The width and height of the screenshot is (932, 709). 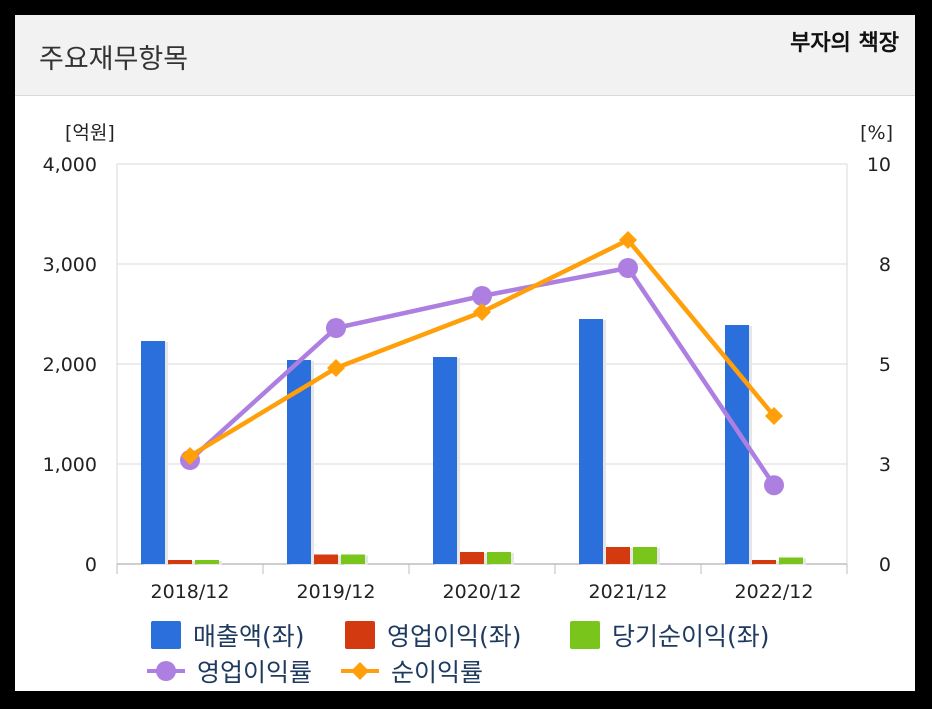 What do you see at coordinates (114, 59) in the screenshot?
I see `card-title: 주요재무항목` at bounding box center [114, 59].